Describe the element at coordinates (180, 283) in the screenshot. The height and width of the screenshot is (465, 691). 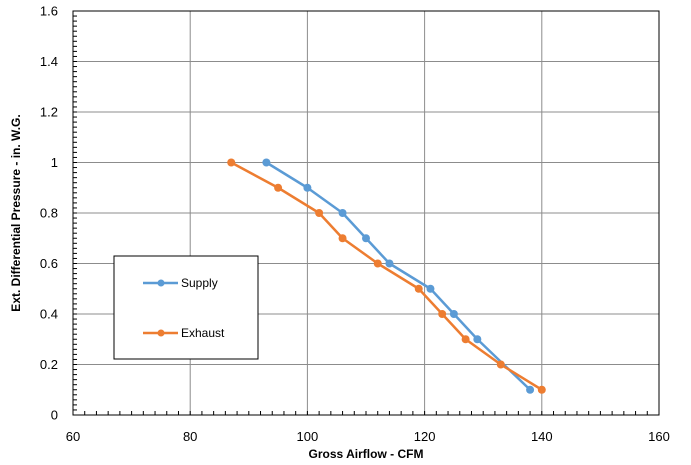
I see `legend-item: Supply` at that location.